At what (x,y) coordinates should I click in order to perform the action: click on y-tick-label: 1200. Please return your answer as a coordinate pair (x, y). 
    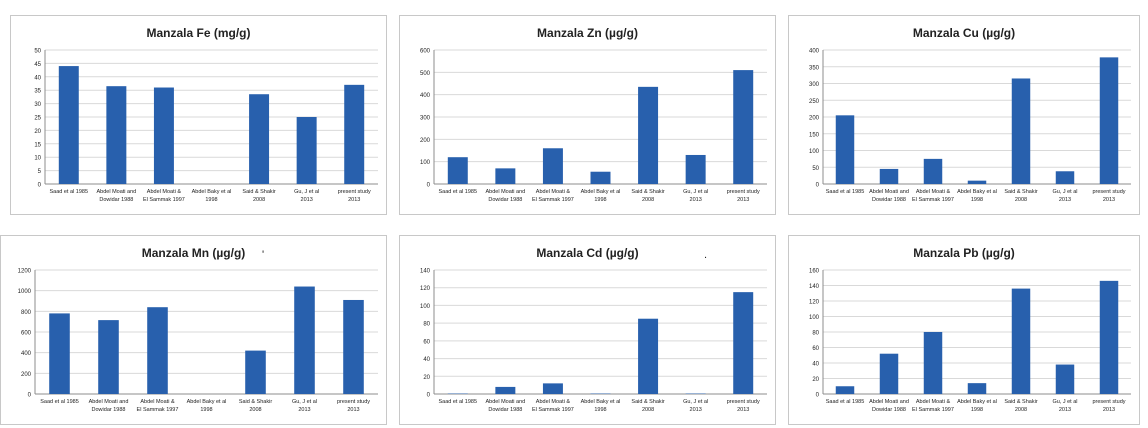
    Looking at the image, I should click on (25, 272).